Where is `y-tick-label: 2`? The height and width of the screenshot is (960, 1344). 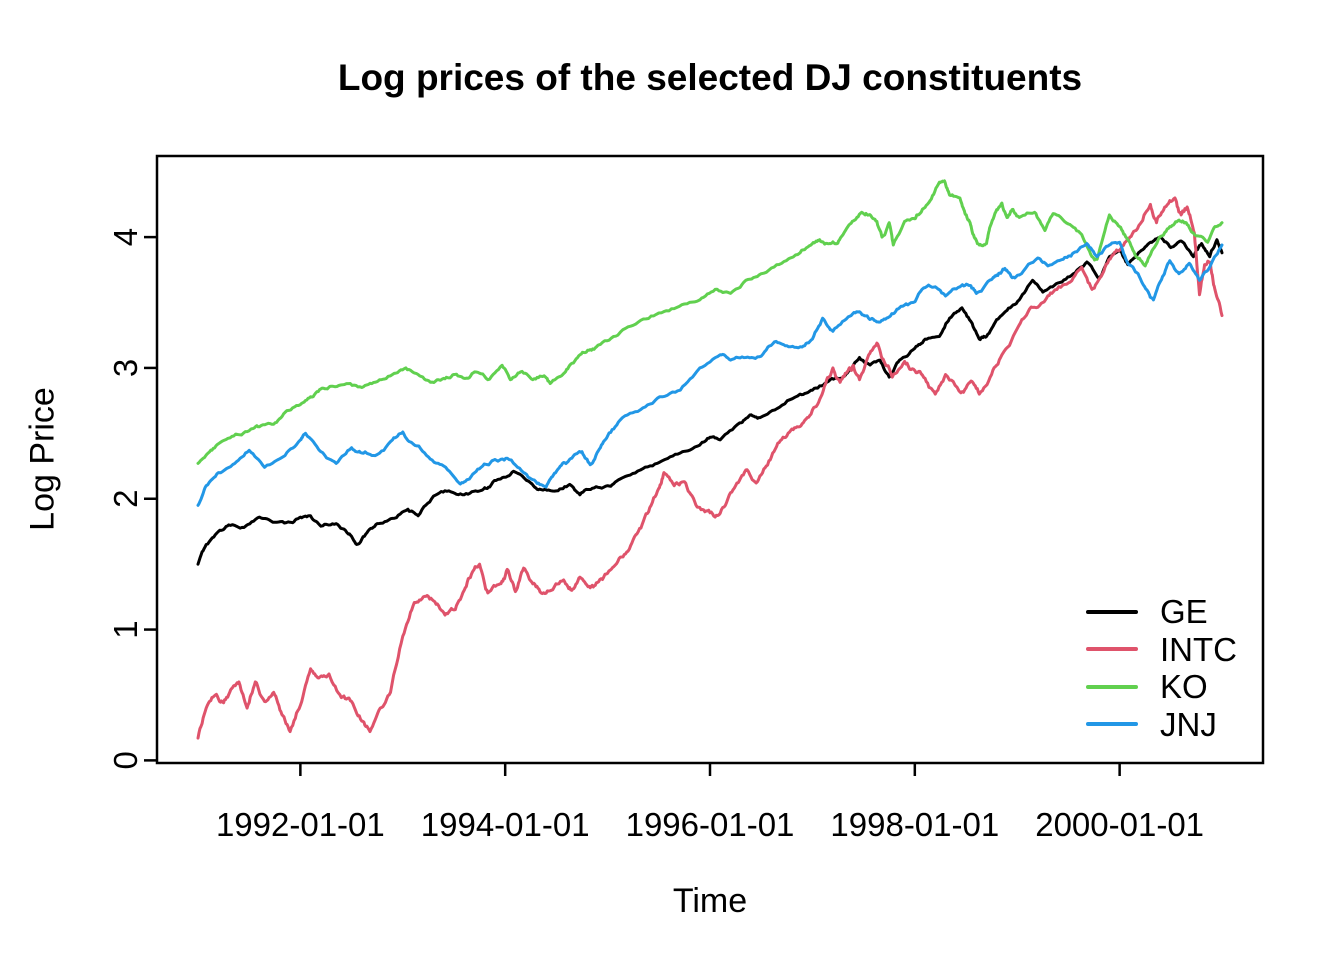 y-tick-label: 2 is located at coordinates (125, 499).